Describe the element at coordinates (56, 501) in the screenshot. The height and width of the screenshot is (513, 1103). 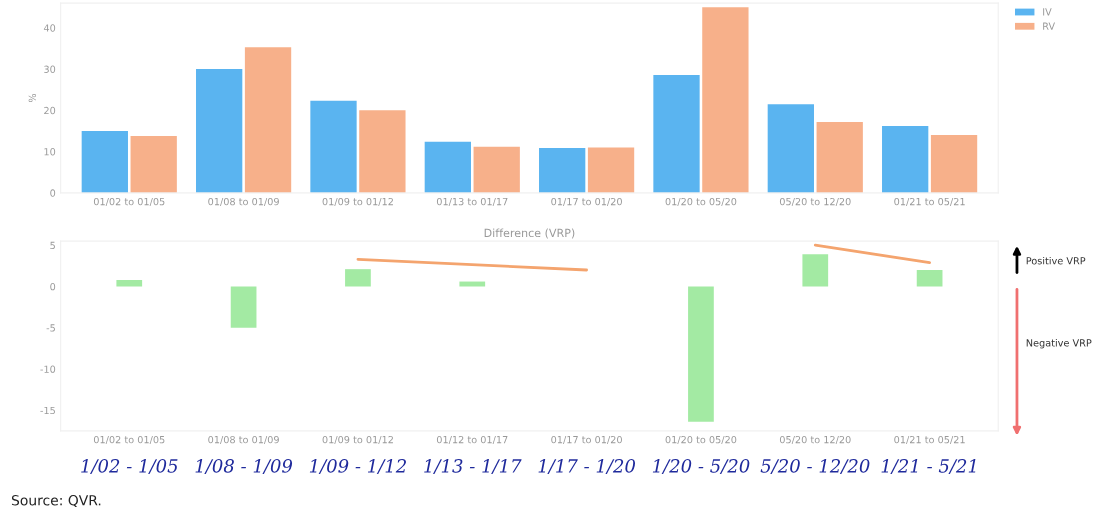
I see `source-note: Source: QVR.` at that location.